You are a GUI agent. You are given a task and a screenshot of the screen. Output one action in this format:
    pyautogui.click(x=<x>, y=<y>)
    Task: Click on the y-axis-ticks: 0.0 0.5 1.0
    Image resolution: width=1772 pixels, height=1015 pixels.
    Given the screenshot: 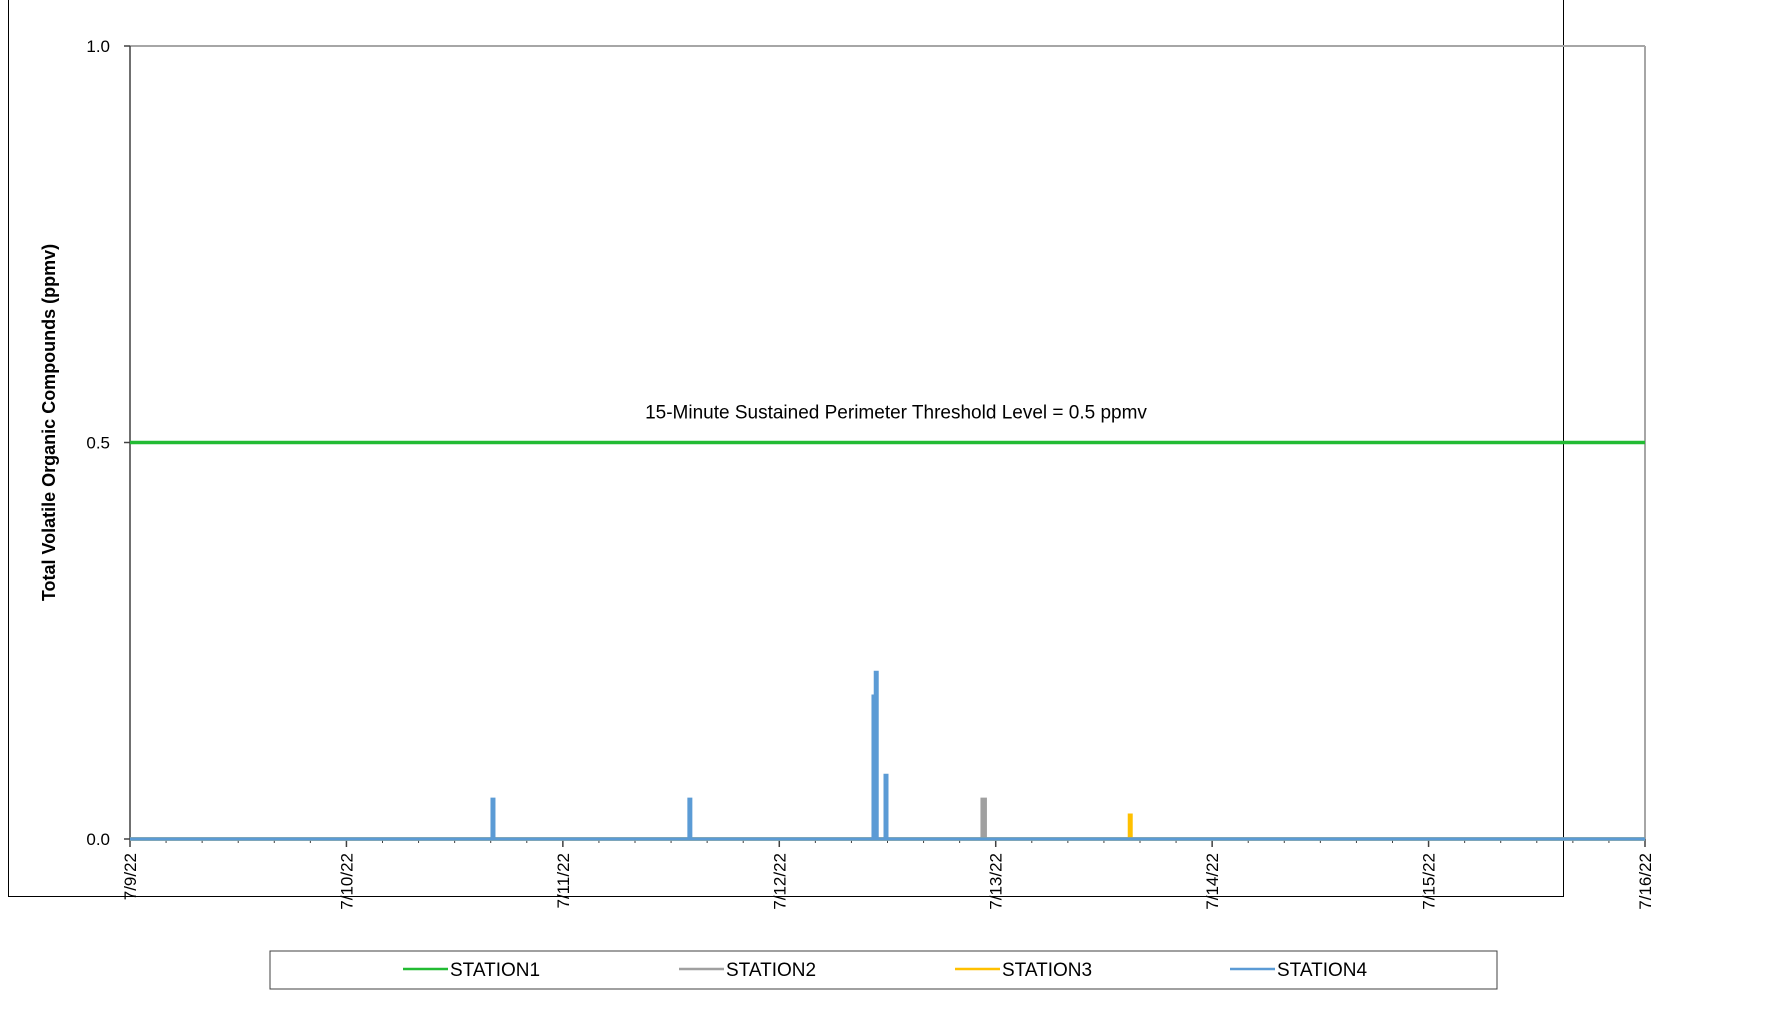 What is the action you would take?
    pyautogui.click(x=108, y=443)
    